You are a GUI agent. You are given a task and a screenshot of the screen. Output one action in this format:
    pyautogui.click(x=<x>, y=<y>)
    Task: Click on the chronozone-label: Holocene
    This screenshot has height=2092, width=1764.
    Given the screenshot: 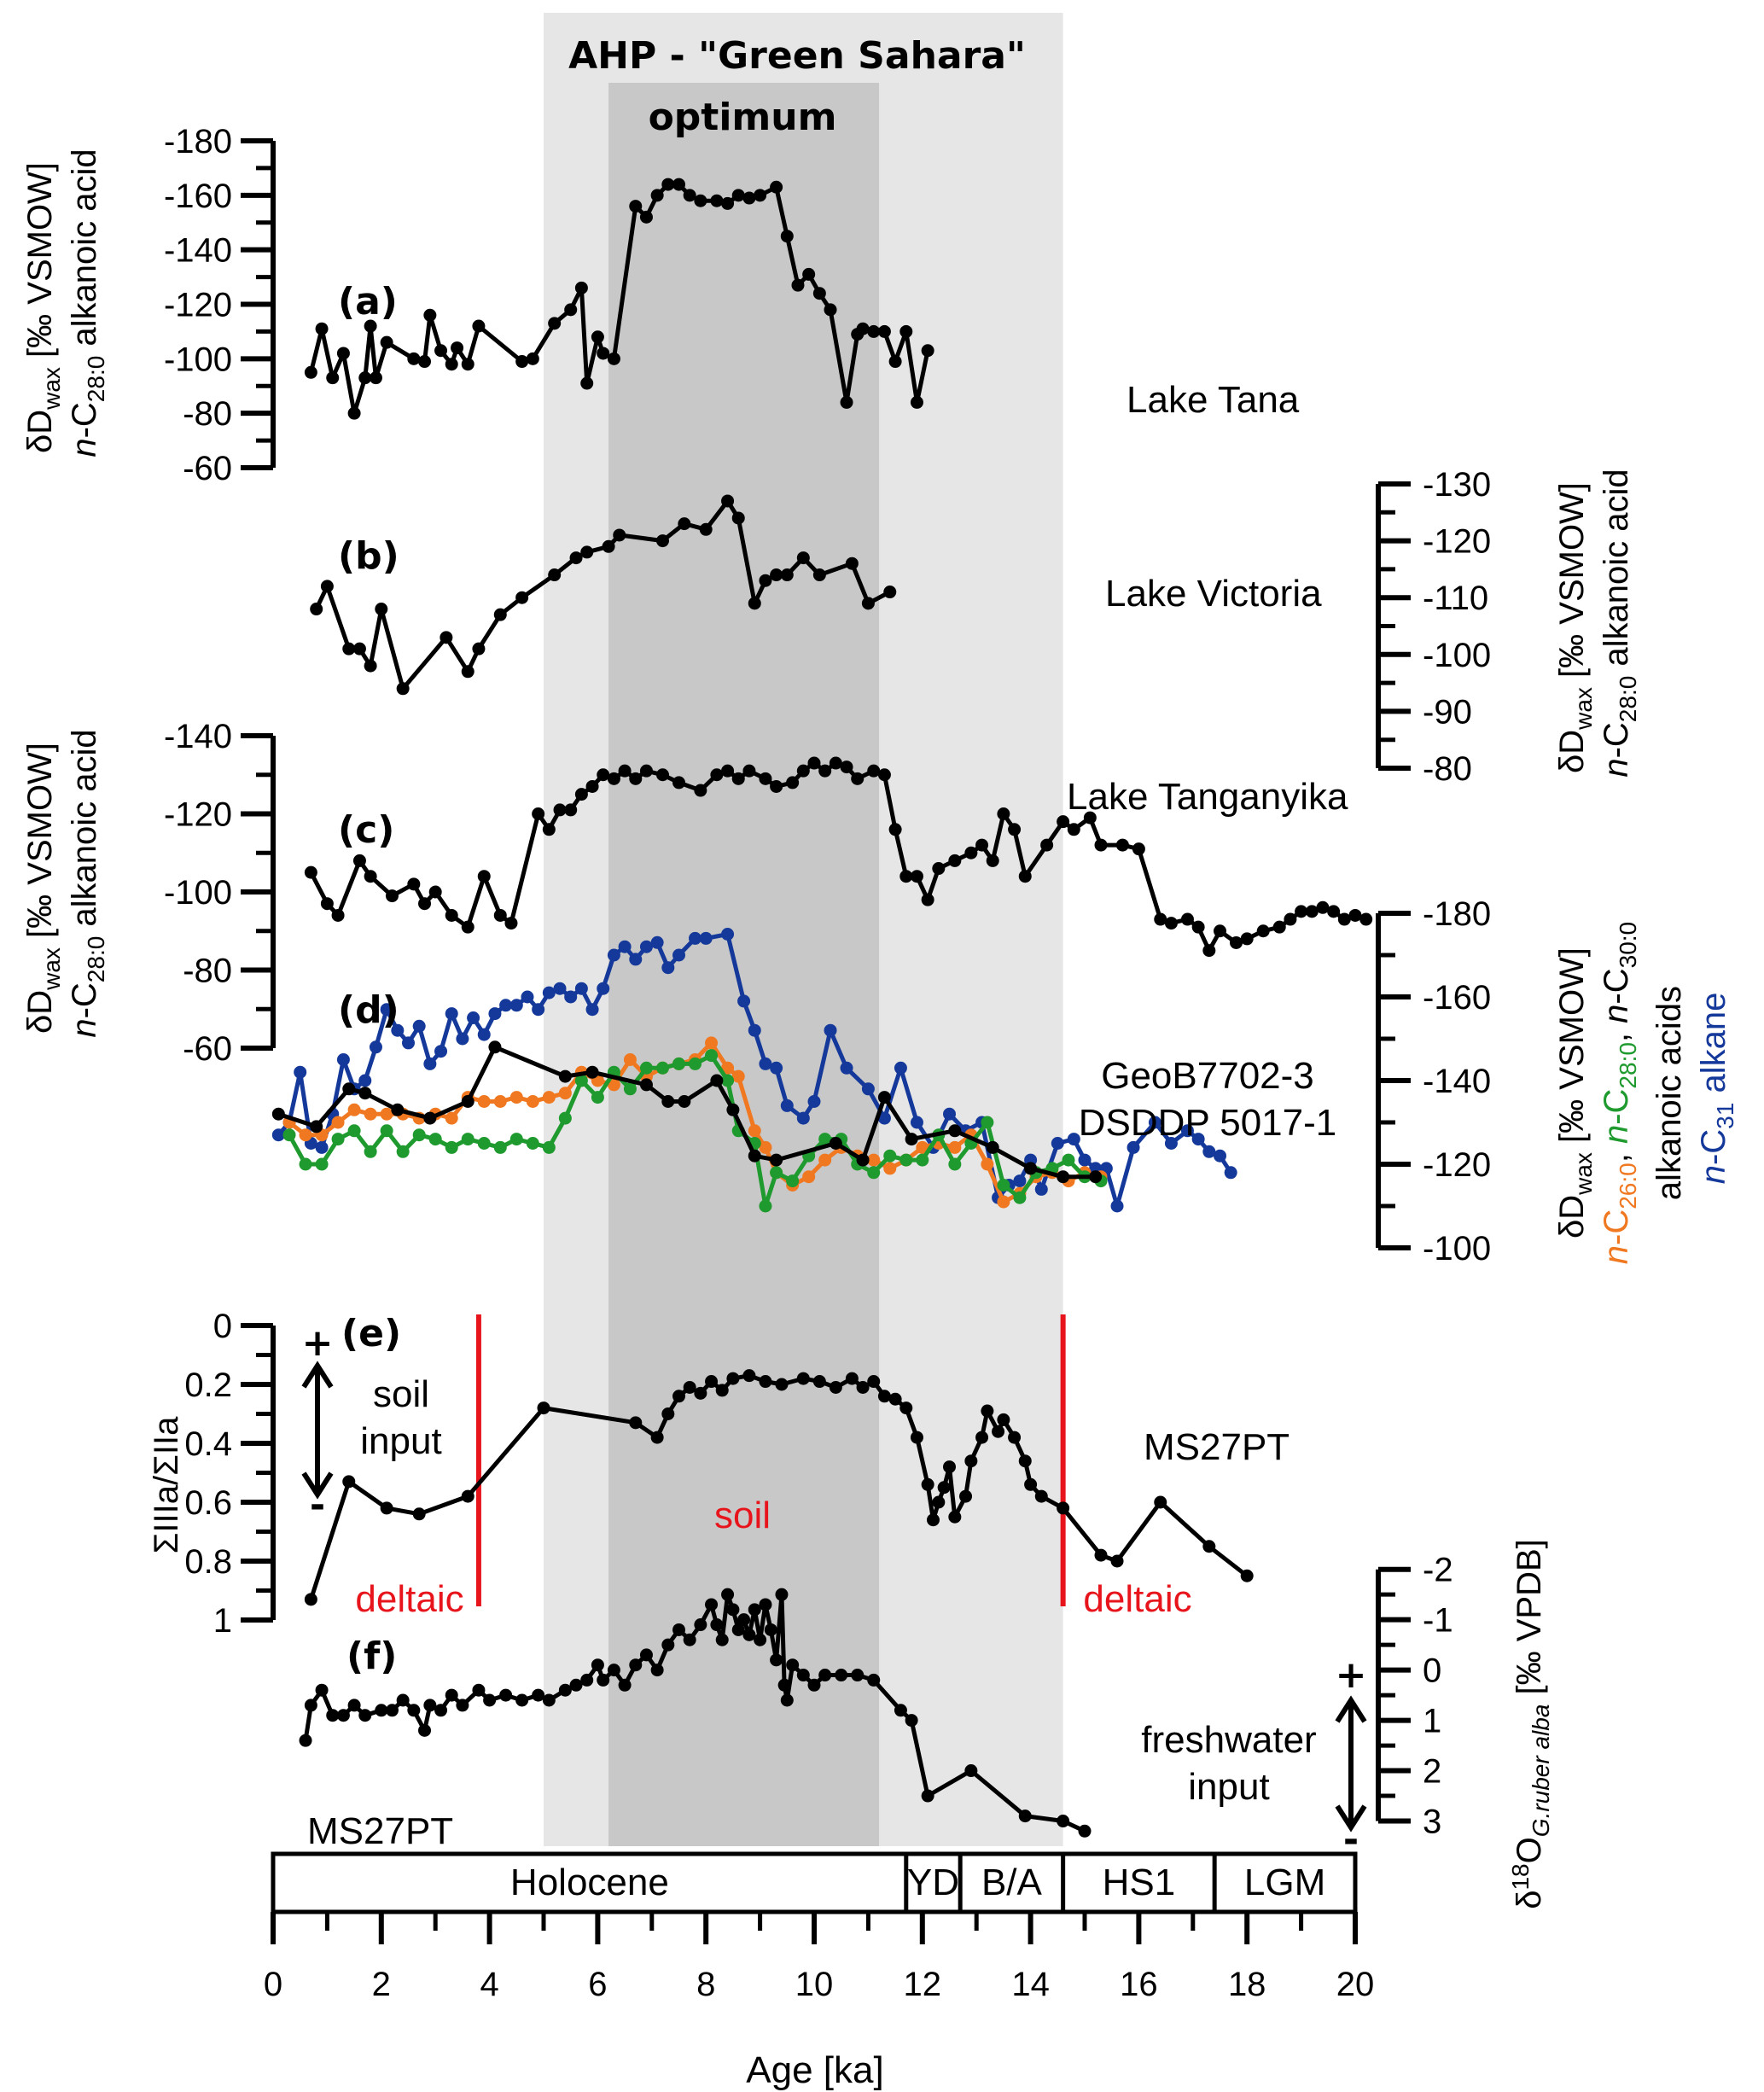 What is the action you would take?
    pyautogui.click(x=589, y=1882)
    